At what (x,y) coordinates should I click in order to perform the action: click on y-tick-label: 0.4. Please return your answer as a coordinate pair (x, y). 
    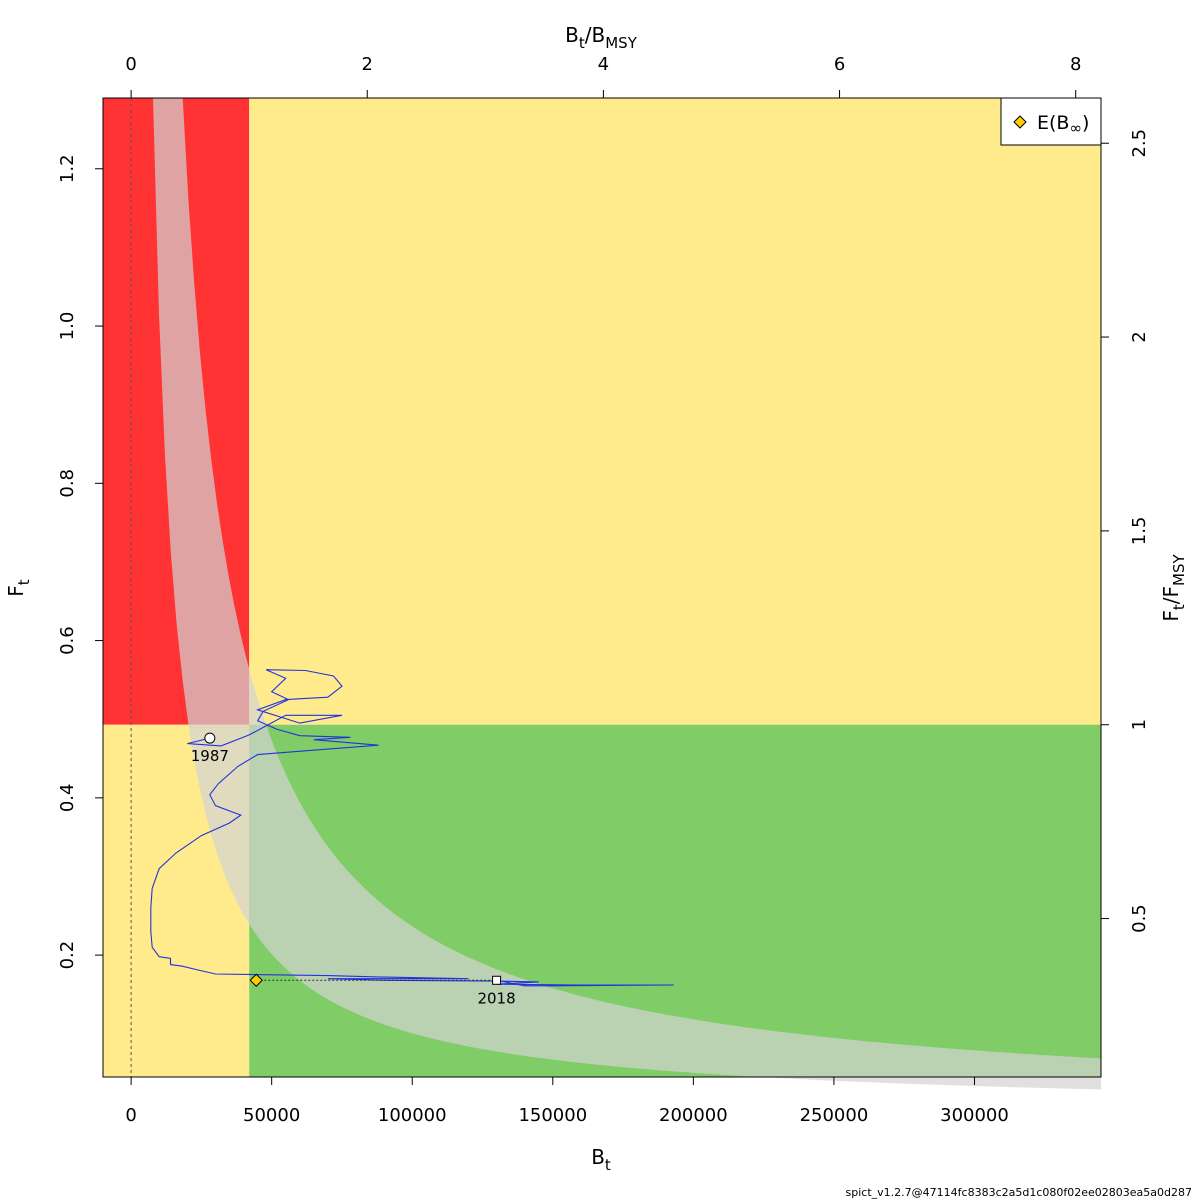
    Looking at the image, I should click on (67, 798).